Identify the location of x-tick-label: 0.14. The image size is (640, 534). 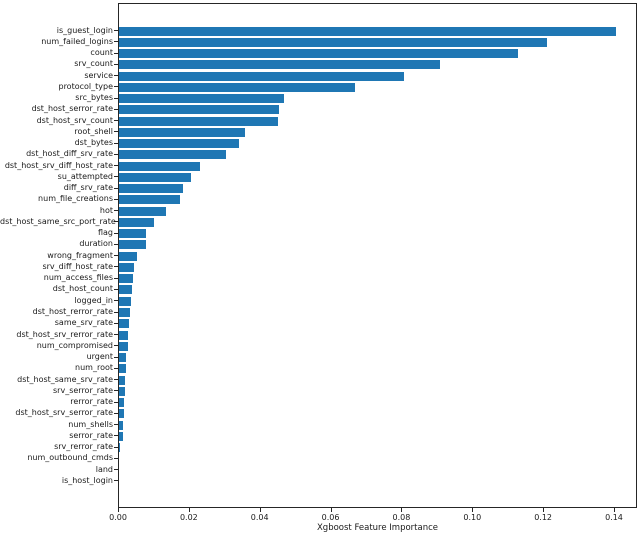
(614, 517).